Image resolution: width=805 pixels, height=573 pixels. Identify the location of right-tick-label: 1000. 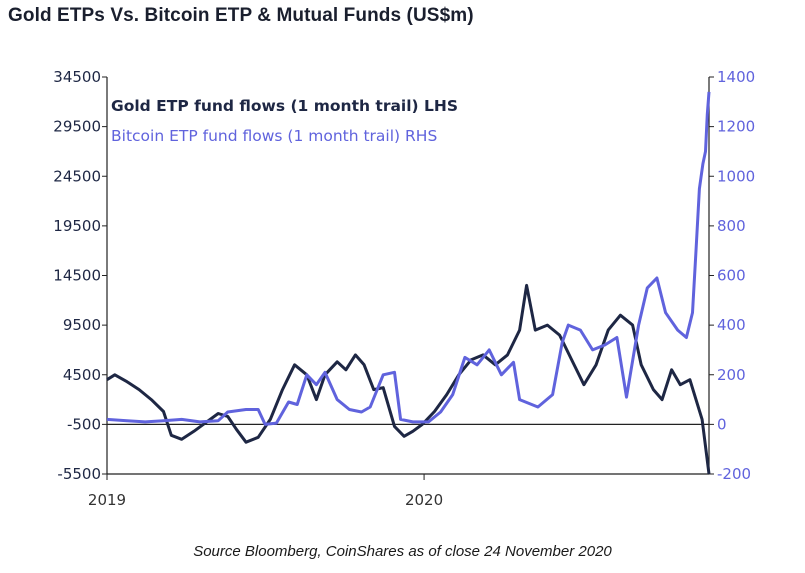
(736, 176).